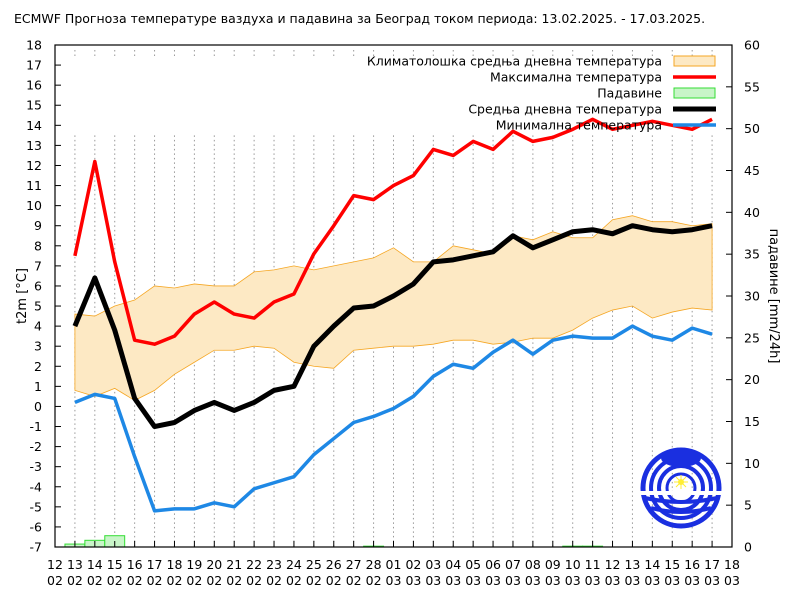 The image size is (796, 602). What do you see at coordinates (38, 386) in the screenshot?
I see `y-tick-label: 1` at bounding box center [38, 386].